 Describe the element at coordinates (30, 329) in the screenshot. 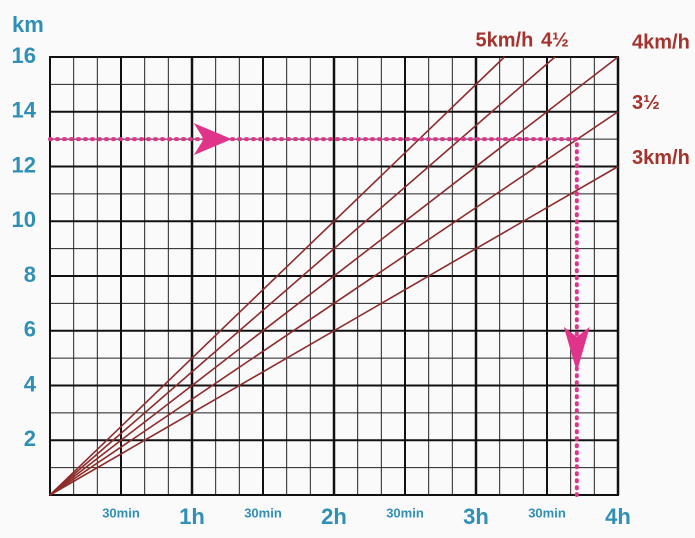

I see `y-tick-label: 6` at that location.